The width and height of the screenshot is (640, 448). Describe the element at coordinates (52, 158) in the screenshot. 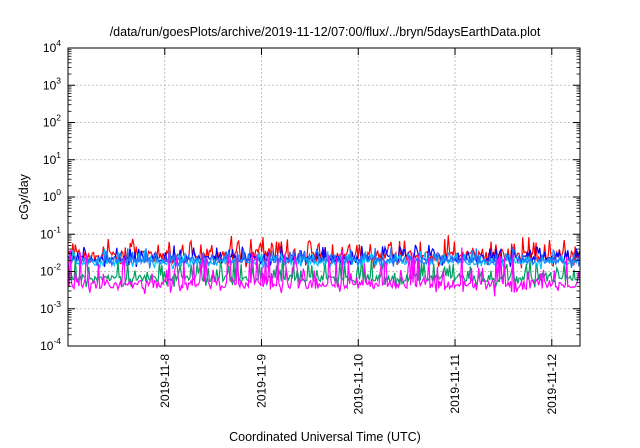

I see `y-tick-label: 10¹` at that location.